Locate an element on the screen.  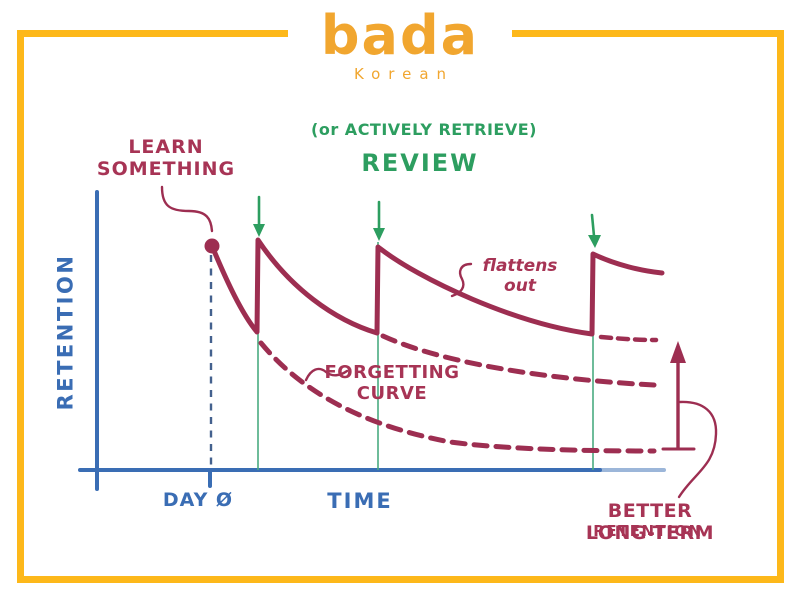
learn-point-dot is located at coordinates (212, 246).